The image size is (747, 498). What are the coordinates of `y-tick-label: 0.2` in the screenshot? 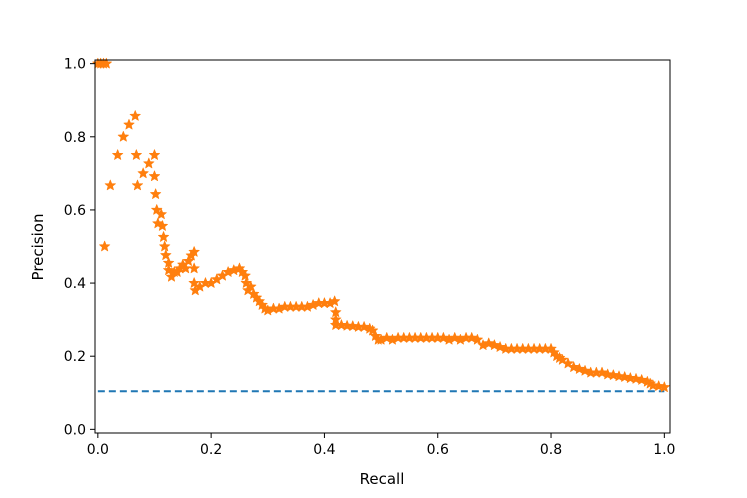 It's located at (75, 357).